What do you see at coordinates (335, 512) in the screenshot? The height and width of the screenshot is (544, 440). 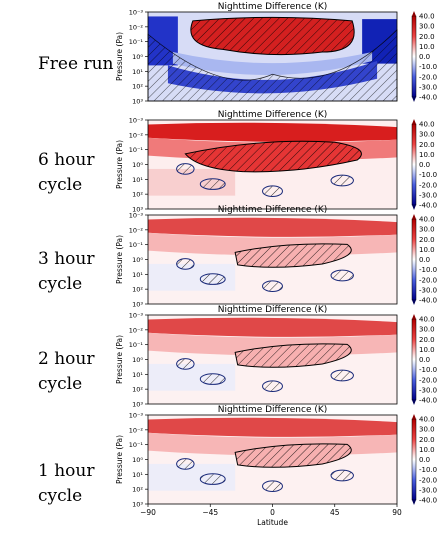 I see `x-tick-label: 45` at bounding box center [335, 512].